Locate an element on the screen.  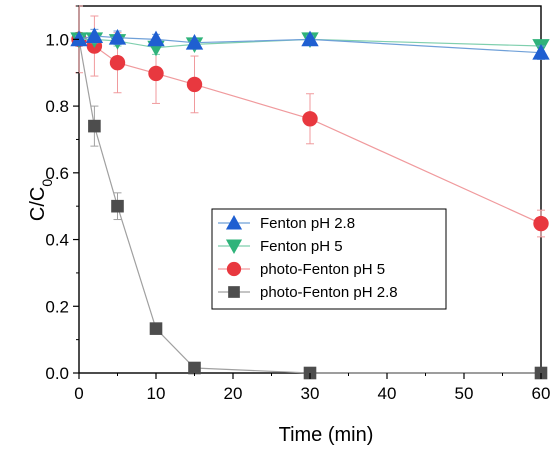
legend-label: photo-Fenton pH 5 is located at coordinates (322, 269).